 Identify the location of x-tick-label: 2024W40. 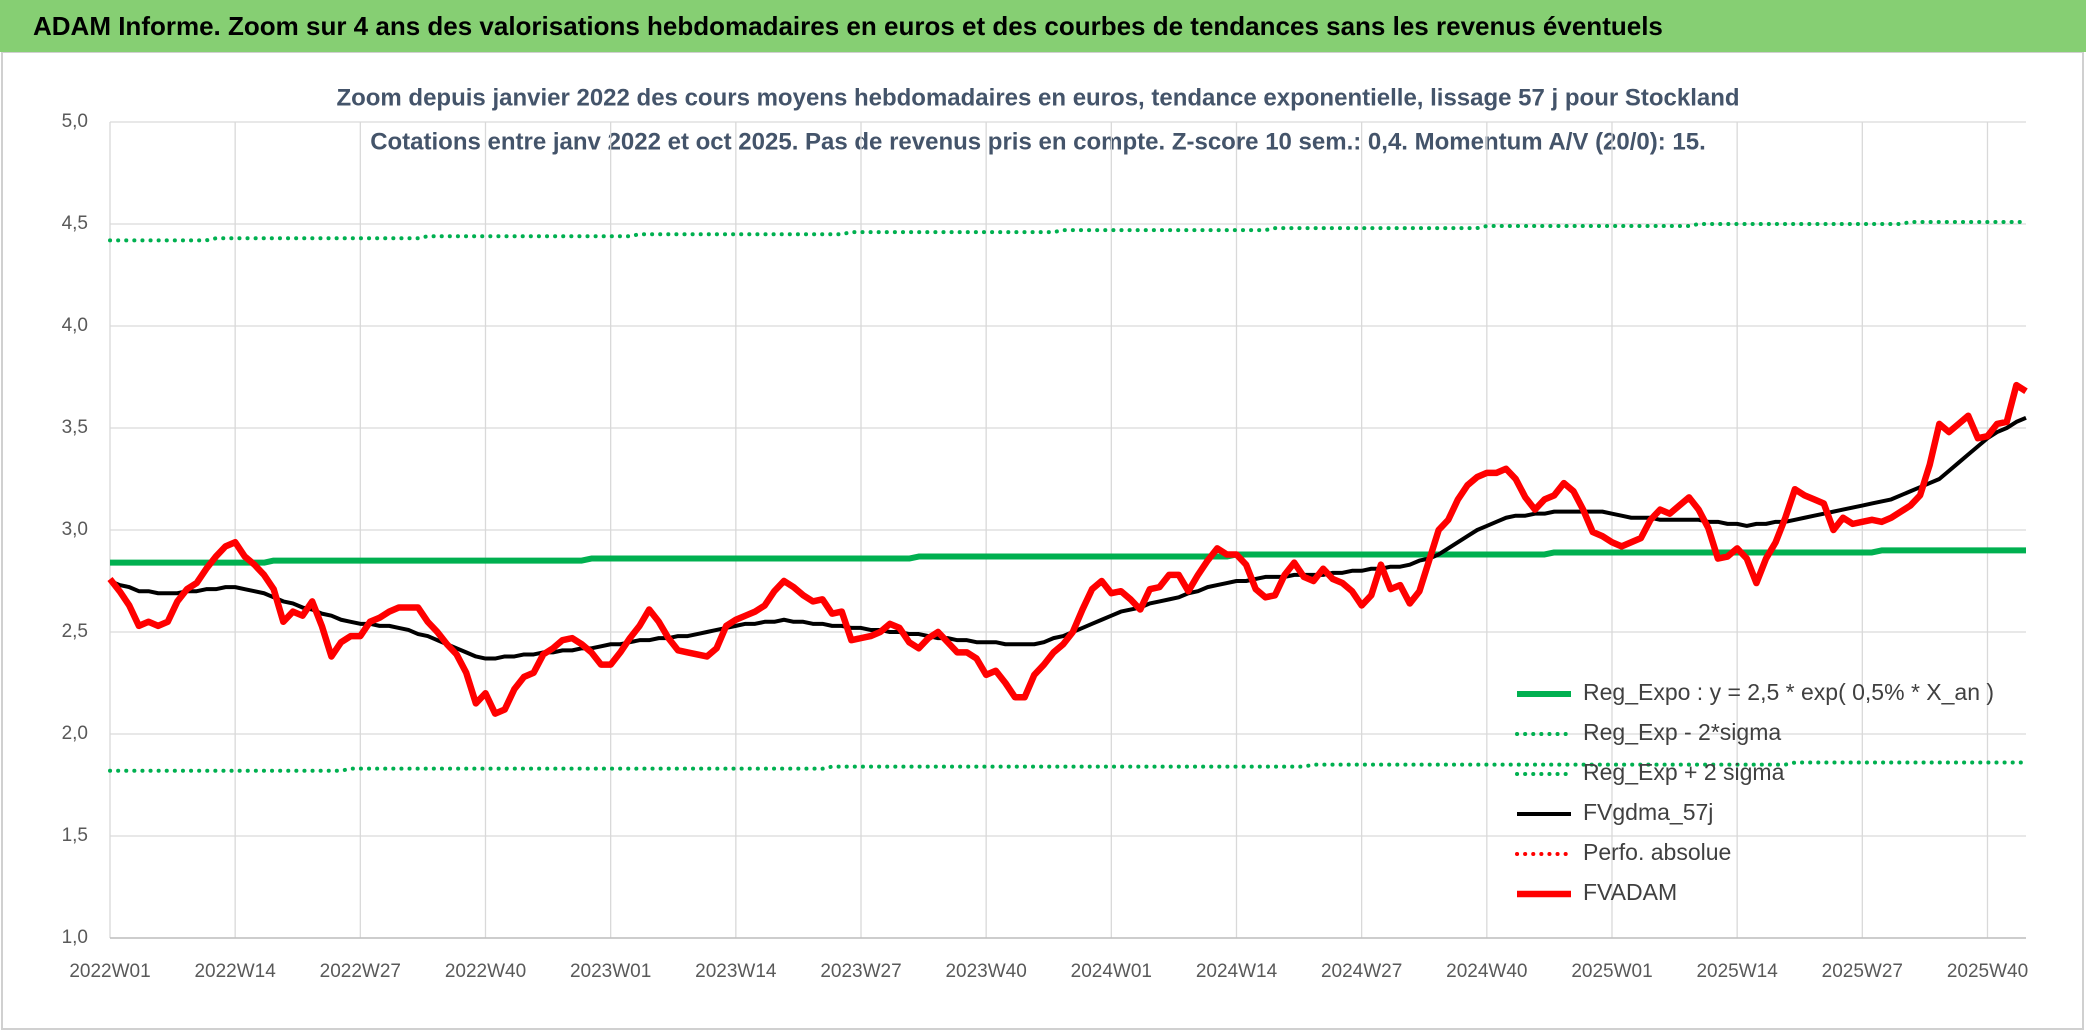
(1486, 971).